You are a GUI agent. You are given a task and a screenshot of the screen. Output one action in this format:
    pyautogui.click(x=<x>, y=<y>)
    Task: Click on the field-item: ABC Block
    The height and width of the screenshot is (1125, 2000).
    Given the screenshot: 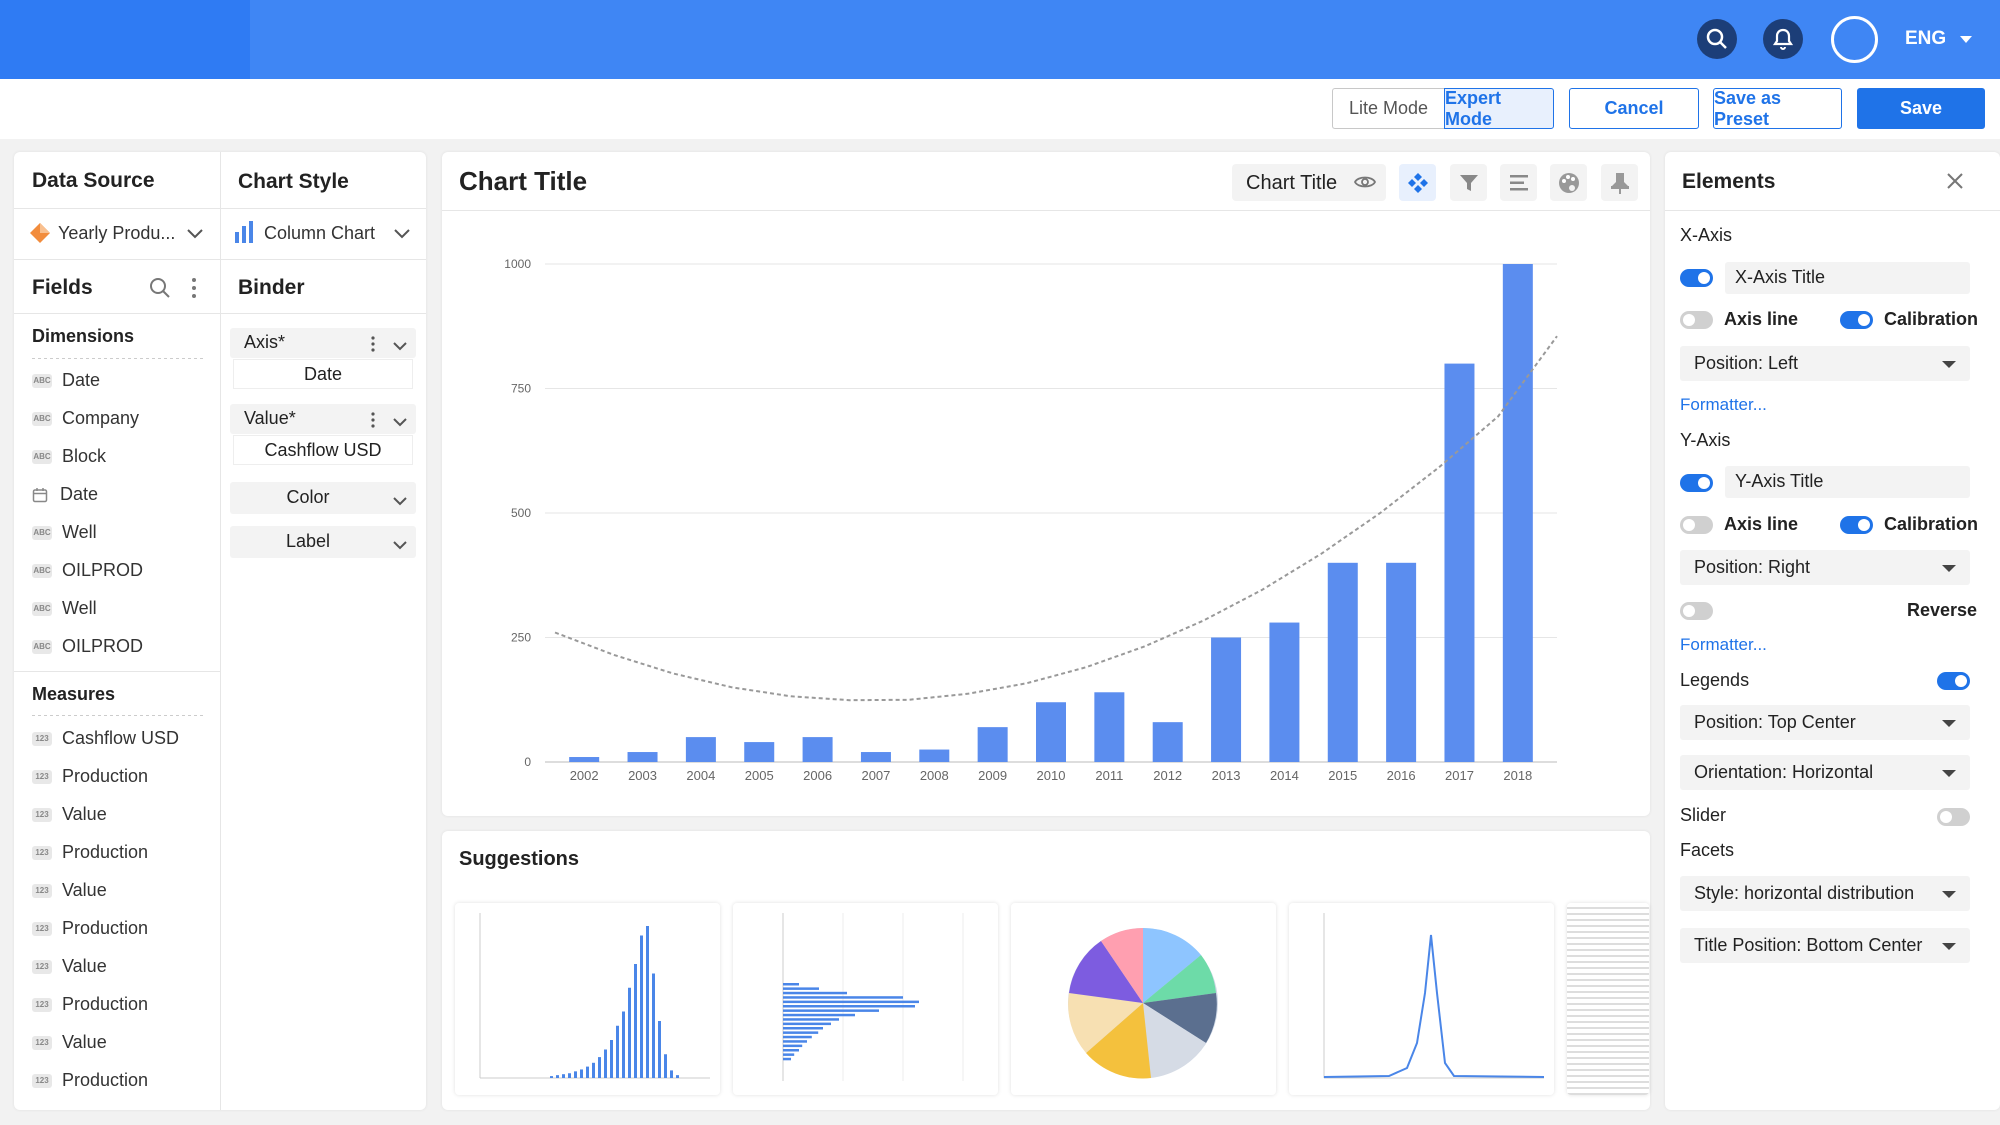 What is the action you would take?
    pyautogui.click(x=69, y=456)
    